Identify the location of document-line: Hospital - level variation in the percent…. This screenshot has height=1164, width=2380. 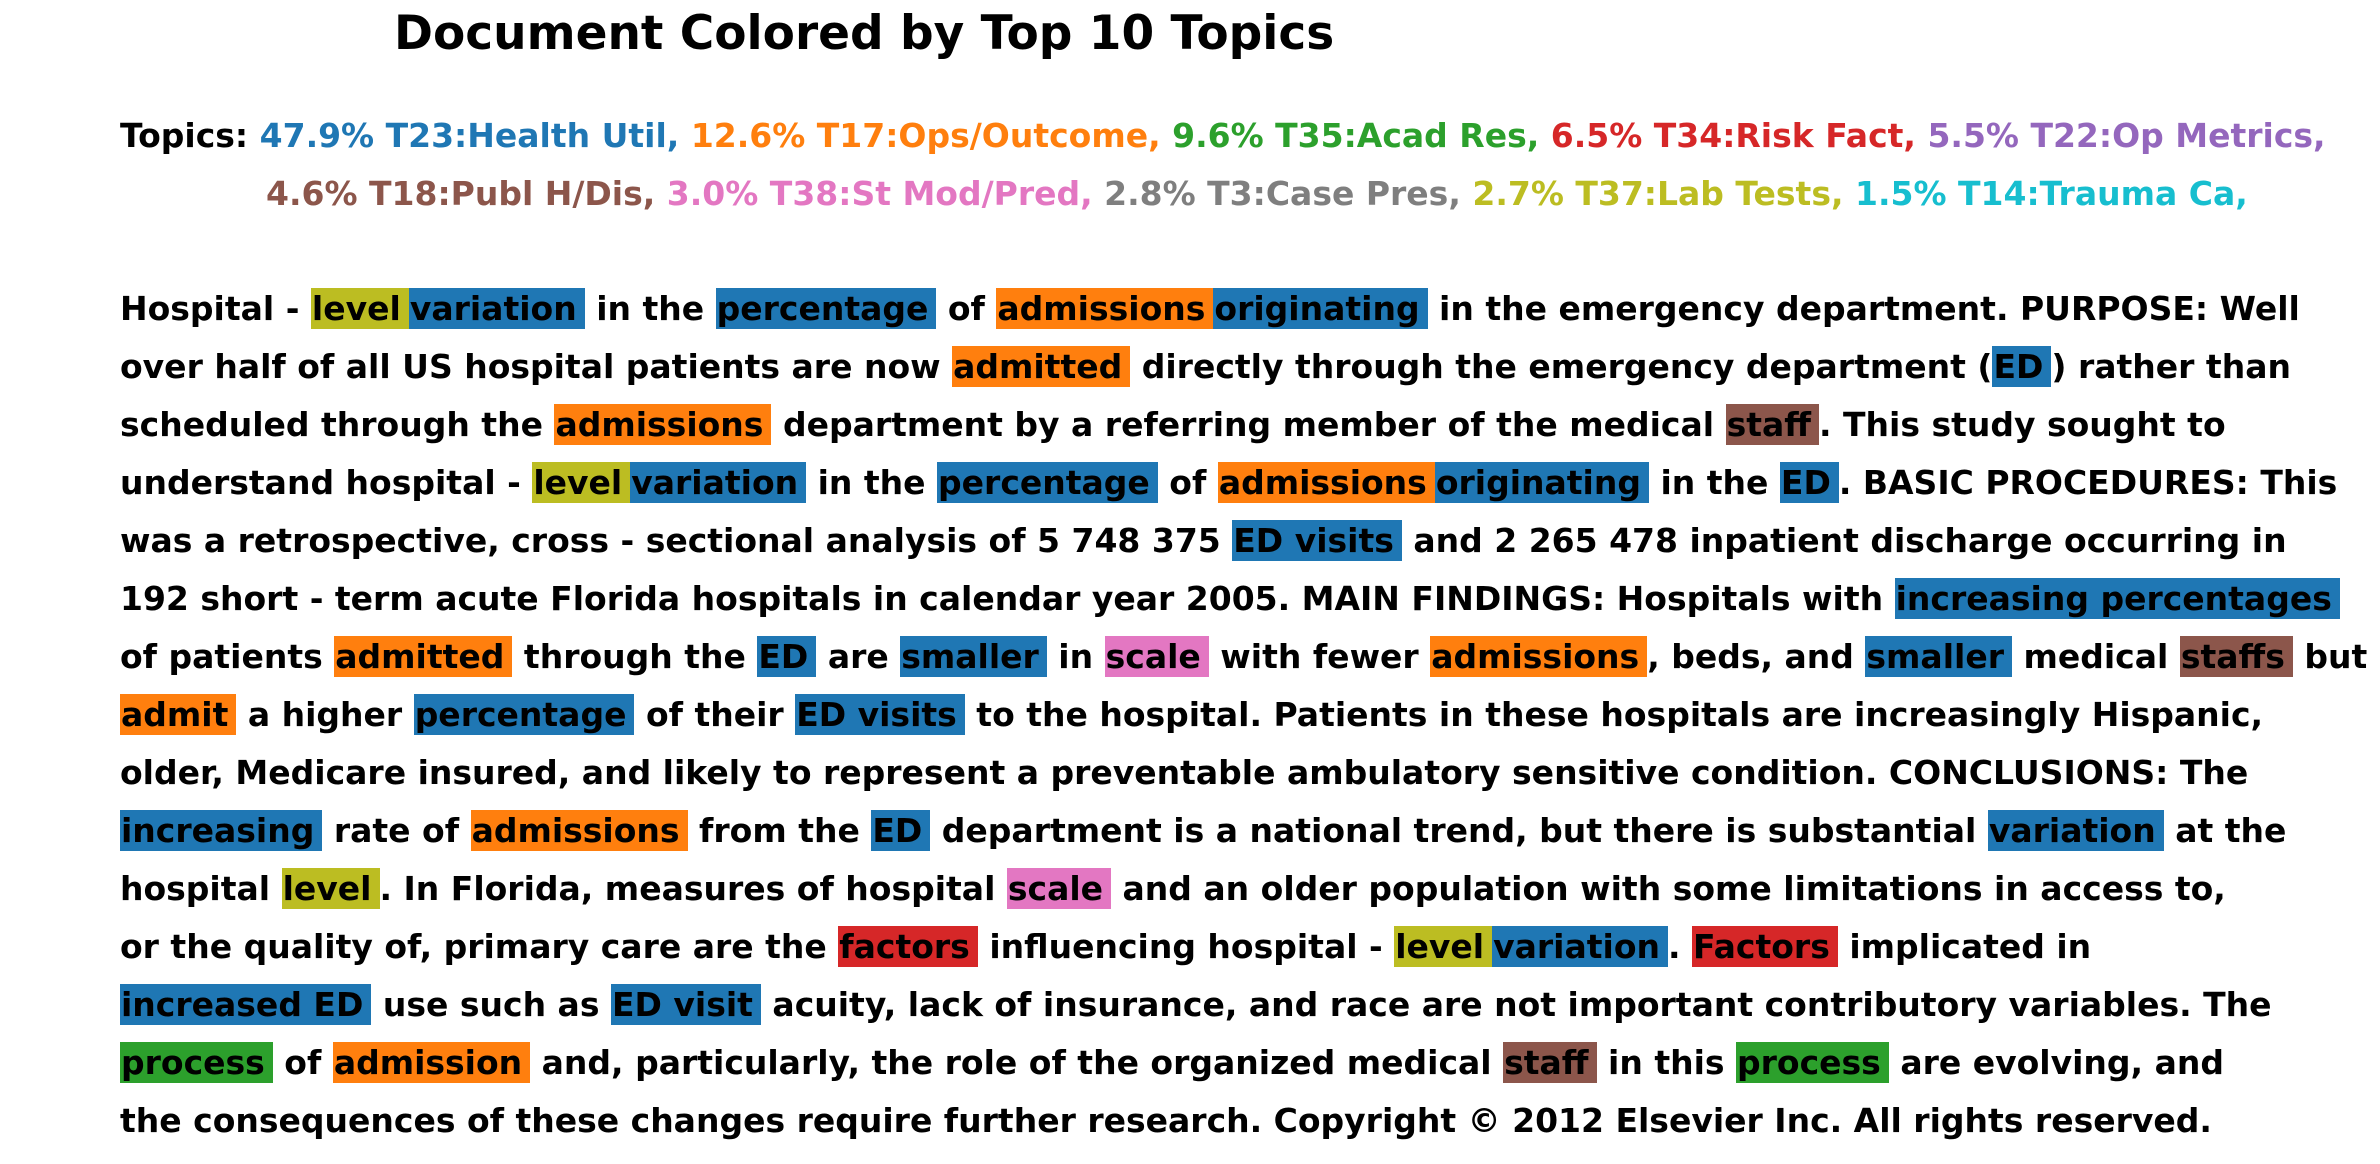
(1243, 309).